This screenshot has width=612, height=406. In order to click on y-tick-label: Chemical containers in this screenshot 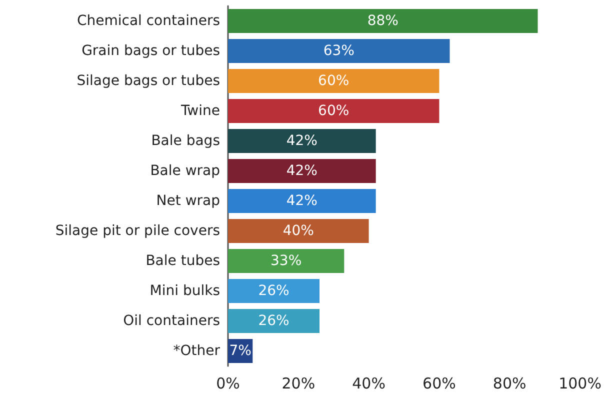, I will do `click(148, 21)`.